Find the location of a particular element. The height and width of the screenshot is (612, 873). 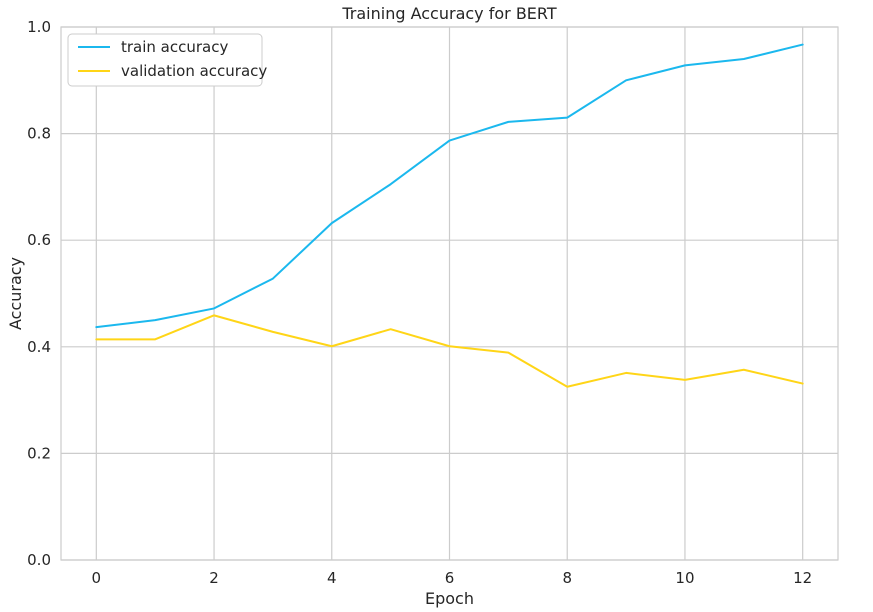

legend-box is located at coordinates (165, 60).